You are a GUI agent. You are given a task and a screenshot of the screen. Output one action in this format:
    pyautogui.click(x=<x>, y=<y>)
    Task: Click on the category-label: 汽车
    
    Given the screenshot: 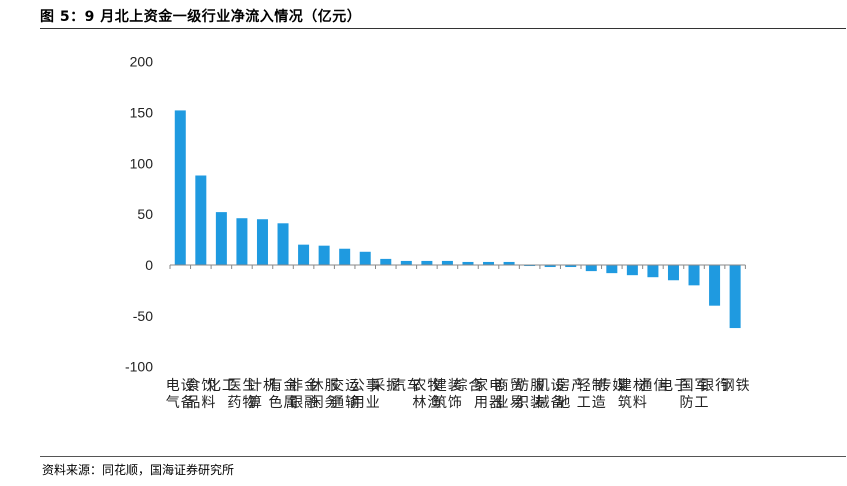 What is the action you would take?
    pyautogui.click(x=406, y=385)
    